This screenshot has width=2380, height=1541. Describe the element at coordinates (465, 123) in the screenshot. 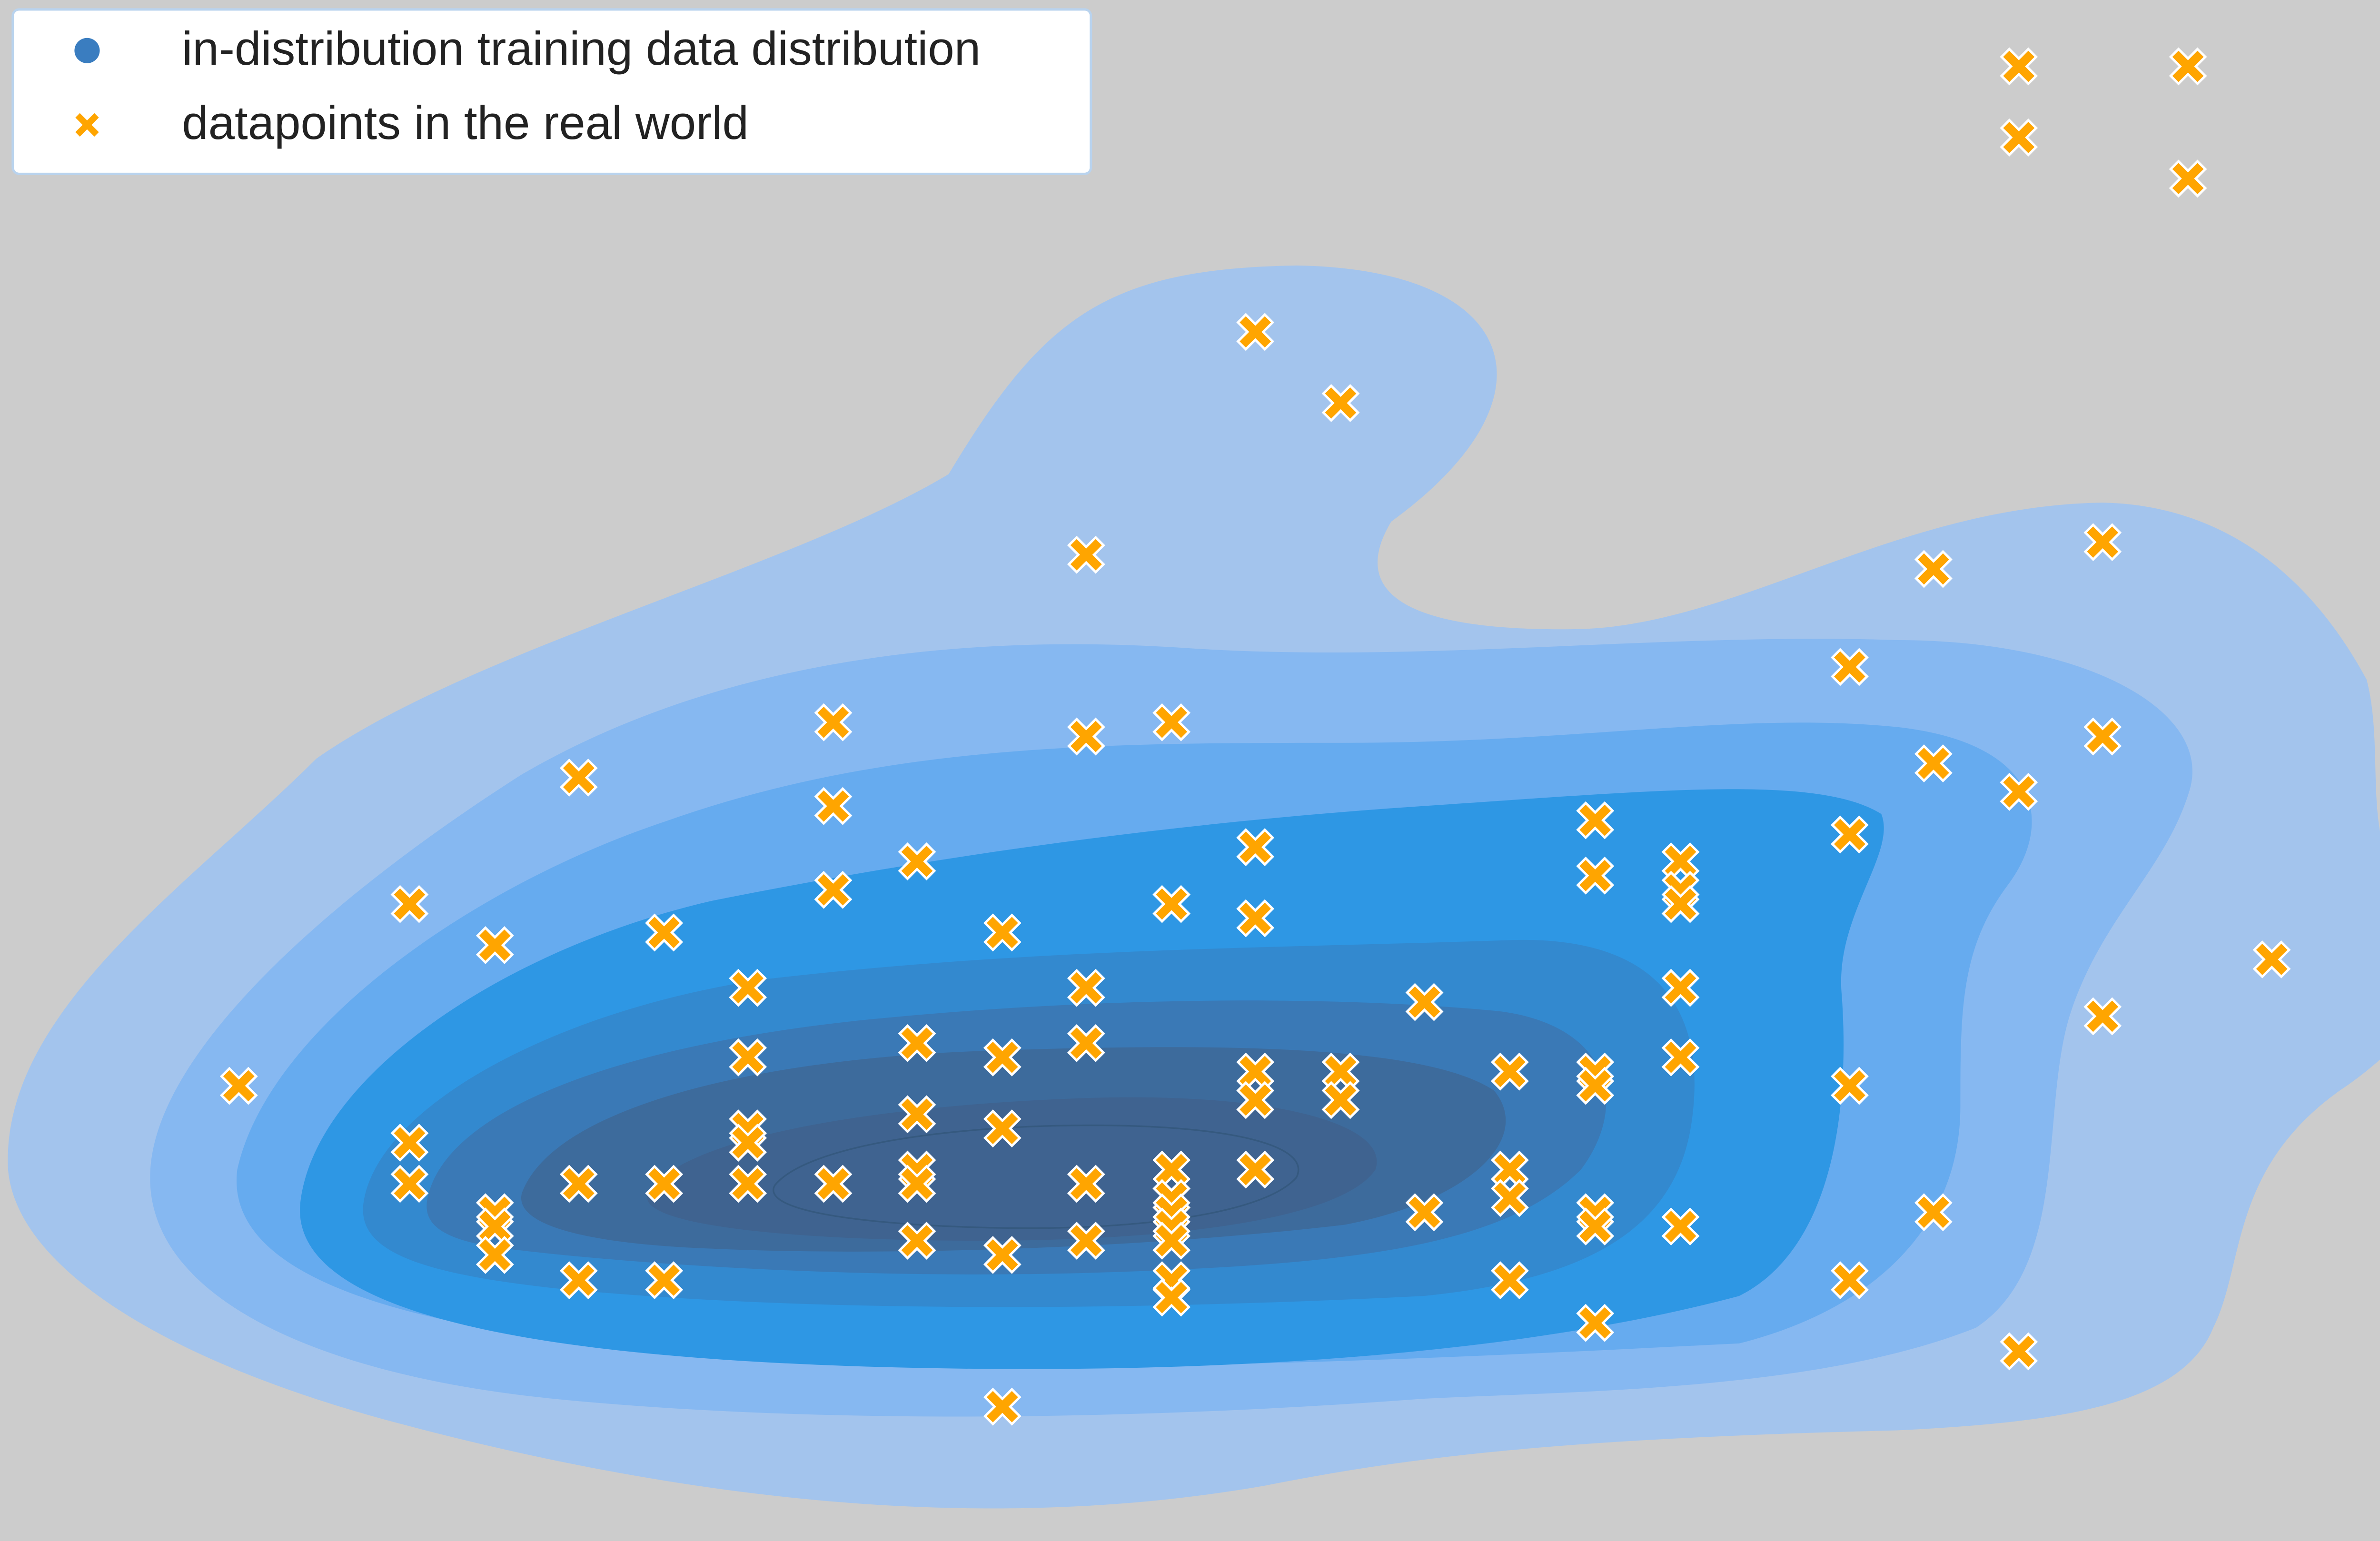

I see `legend-label: datapoints in the real world` at that location.